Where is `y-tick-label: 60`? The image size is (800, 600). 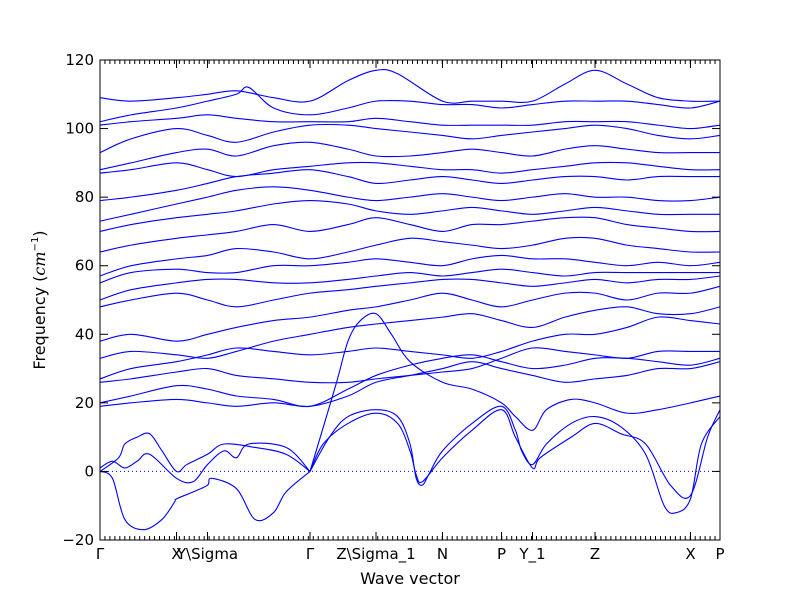
y-tick-label: 60 is located at coordinates (84, 266).